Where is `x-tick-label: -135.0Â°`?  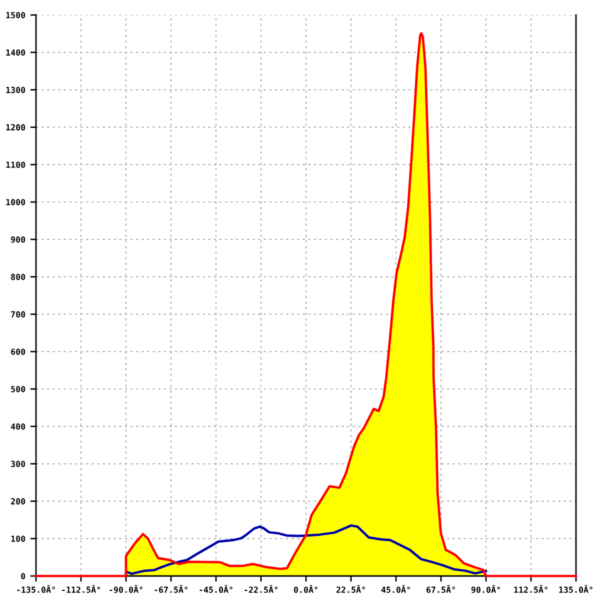
x-tick-label: -135.0Â° is located at coordinates (36, 589).